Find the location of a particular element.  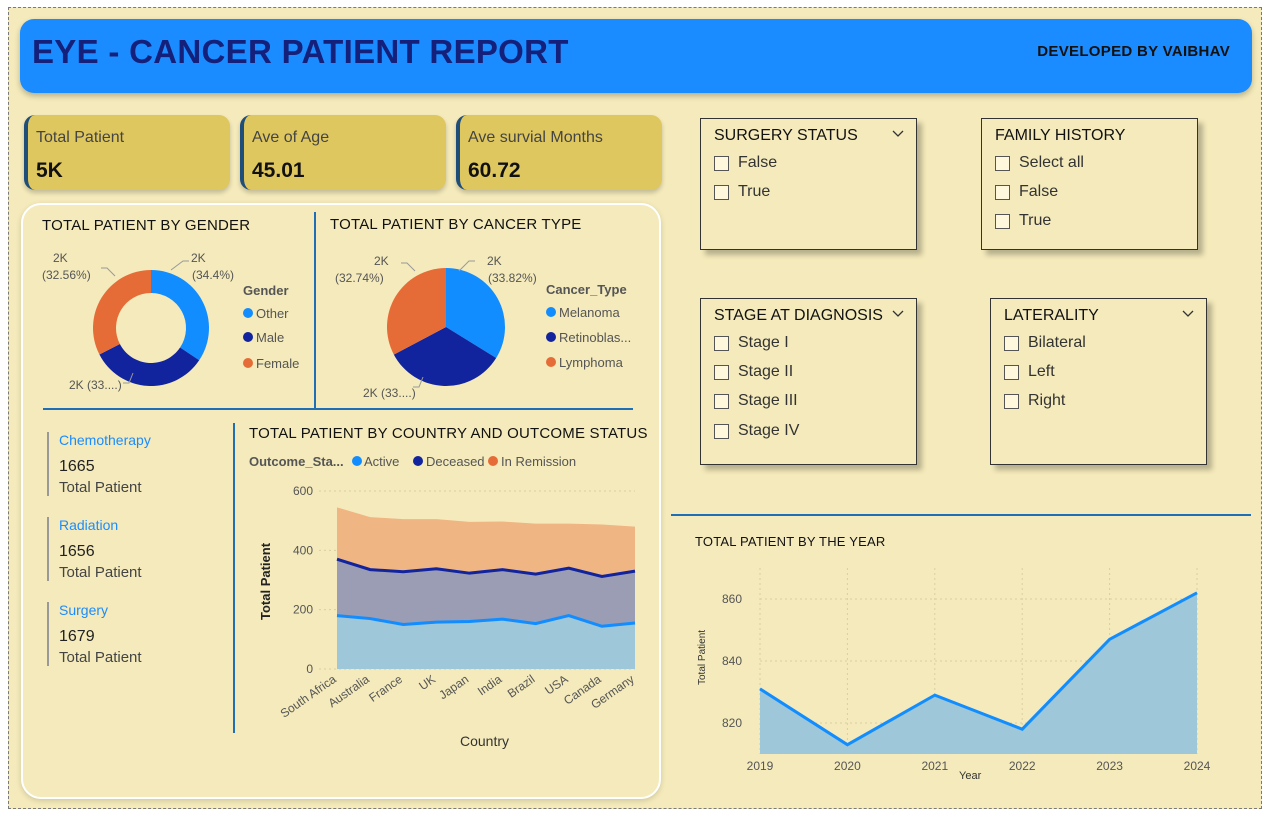

cancer-legend-melanoma: Melanoma is located at coordinates (589, 312).